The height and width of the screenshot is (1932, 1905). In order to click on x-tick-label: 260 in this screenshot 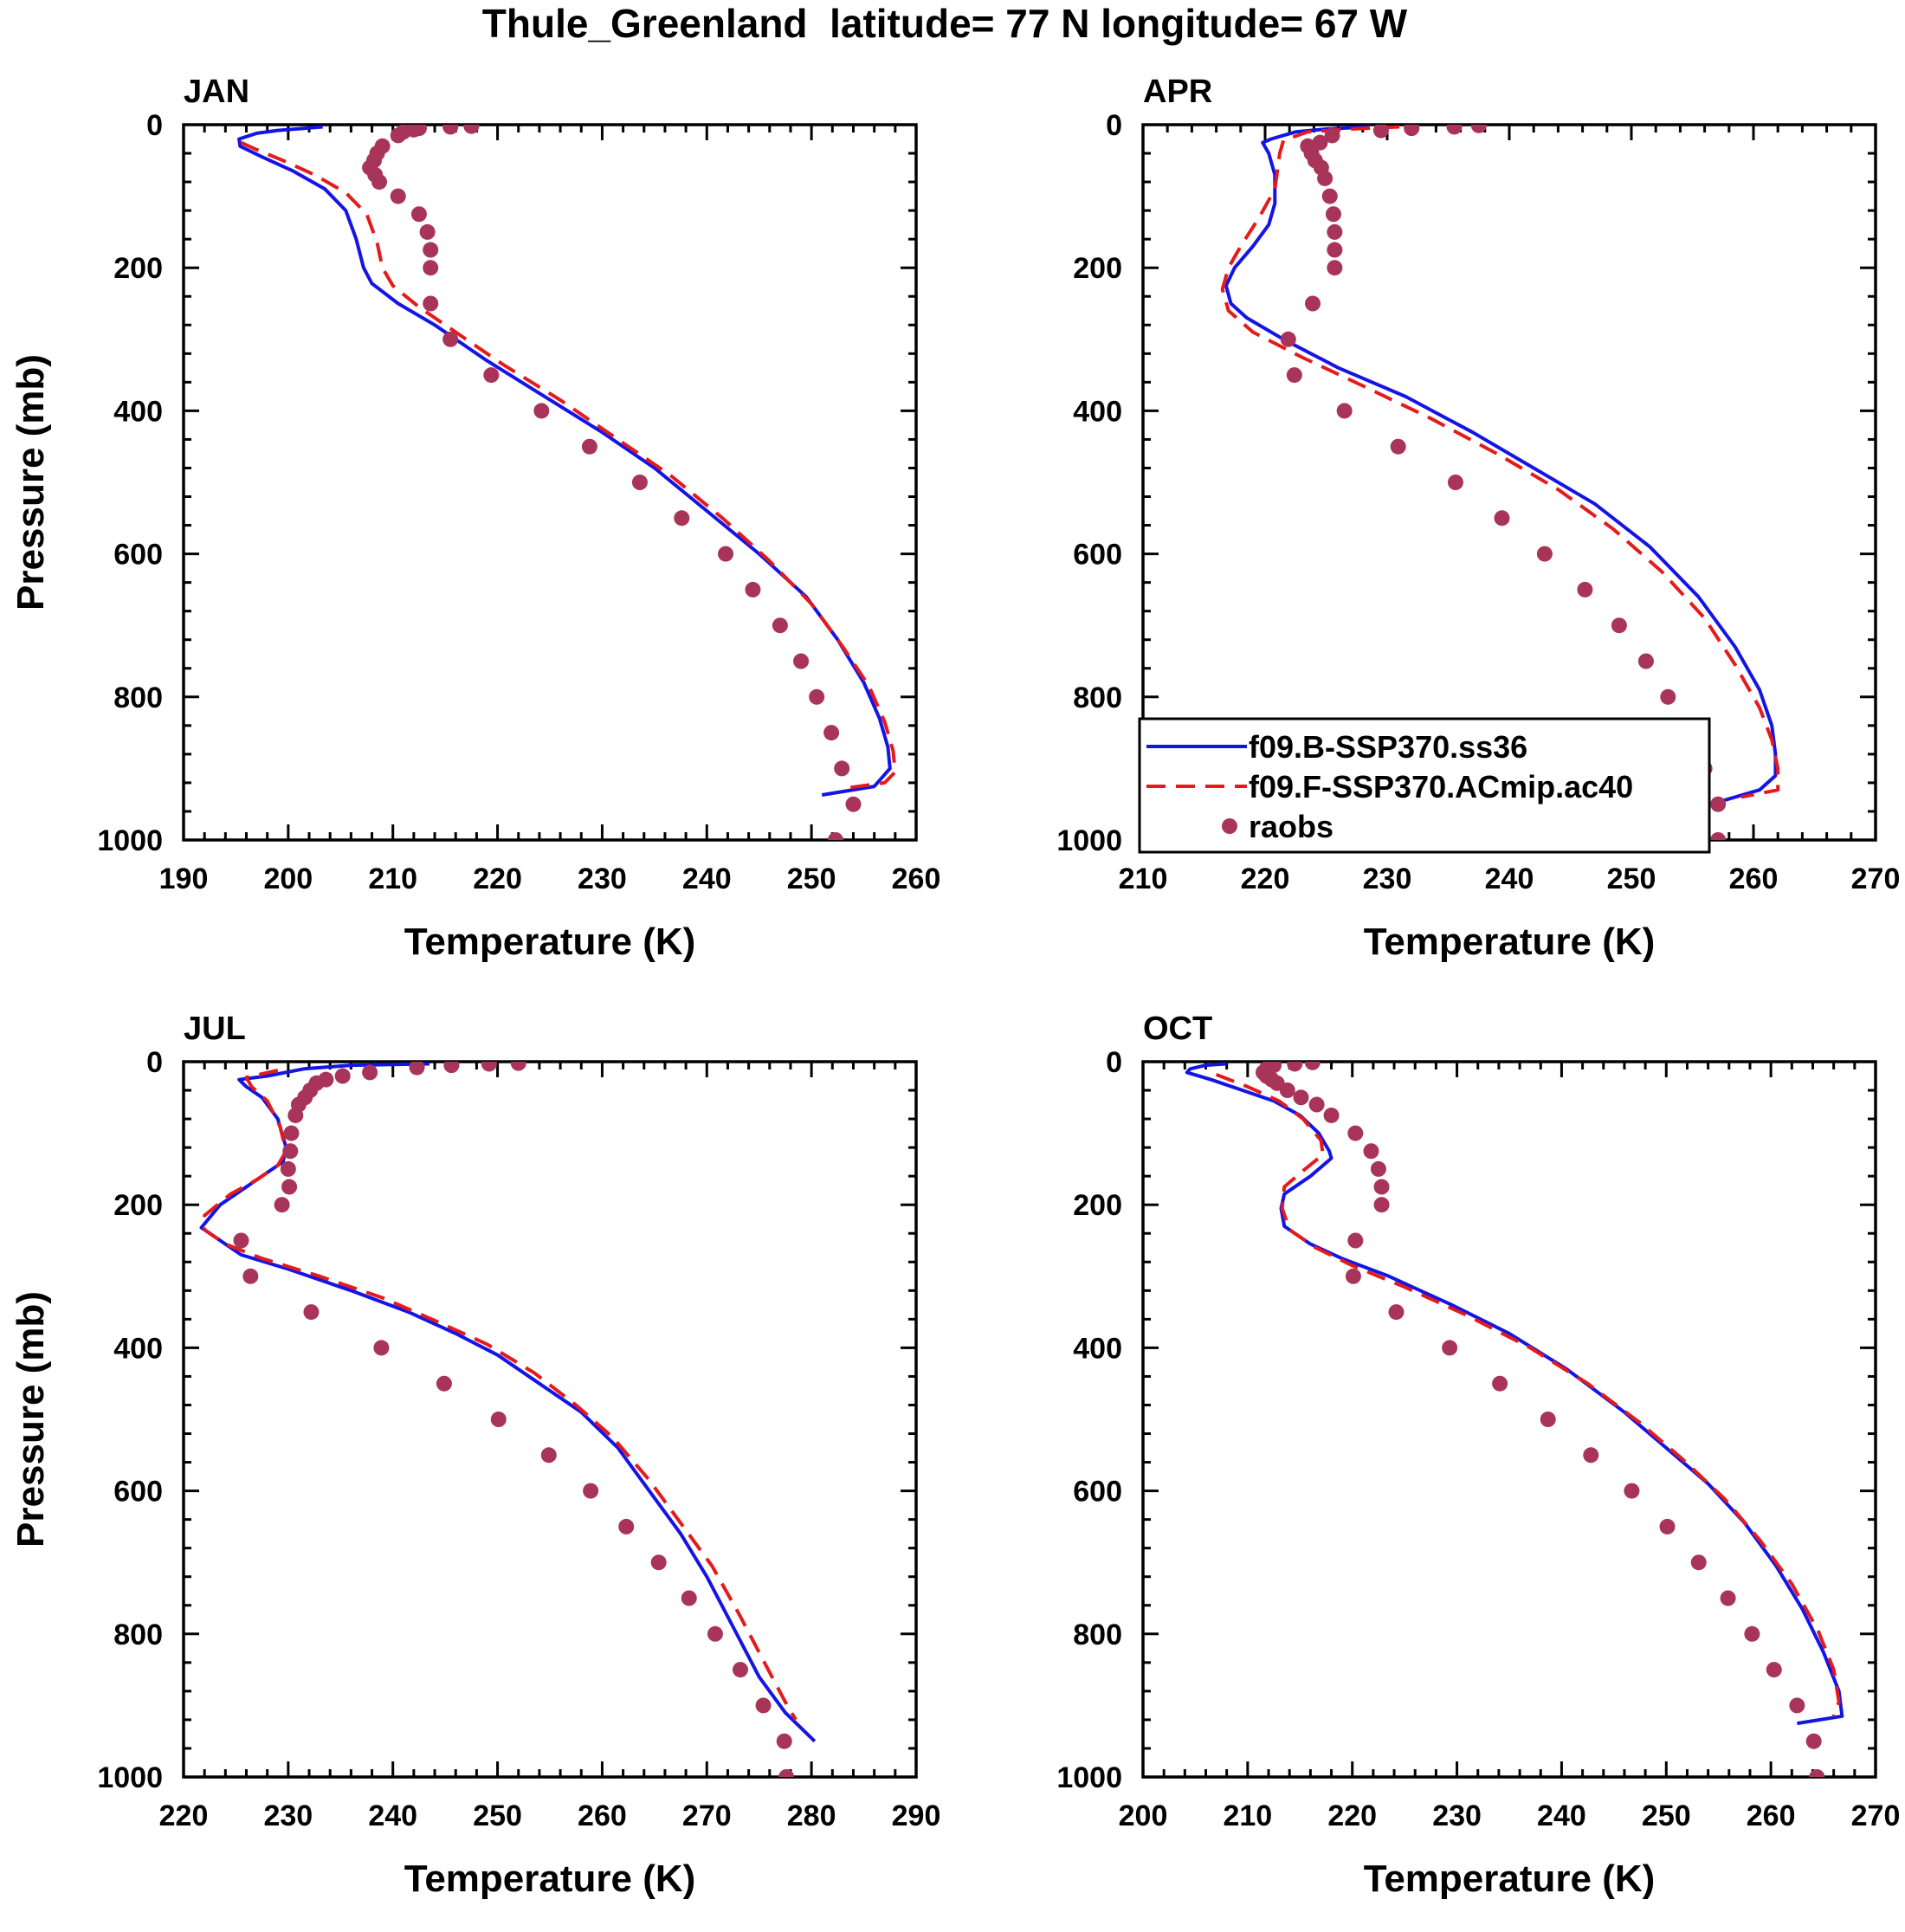, I will do `click(1772, 1816)`.